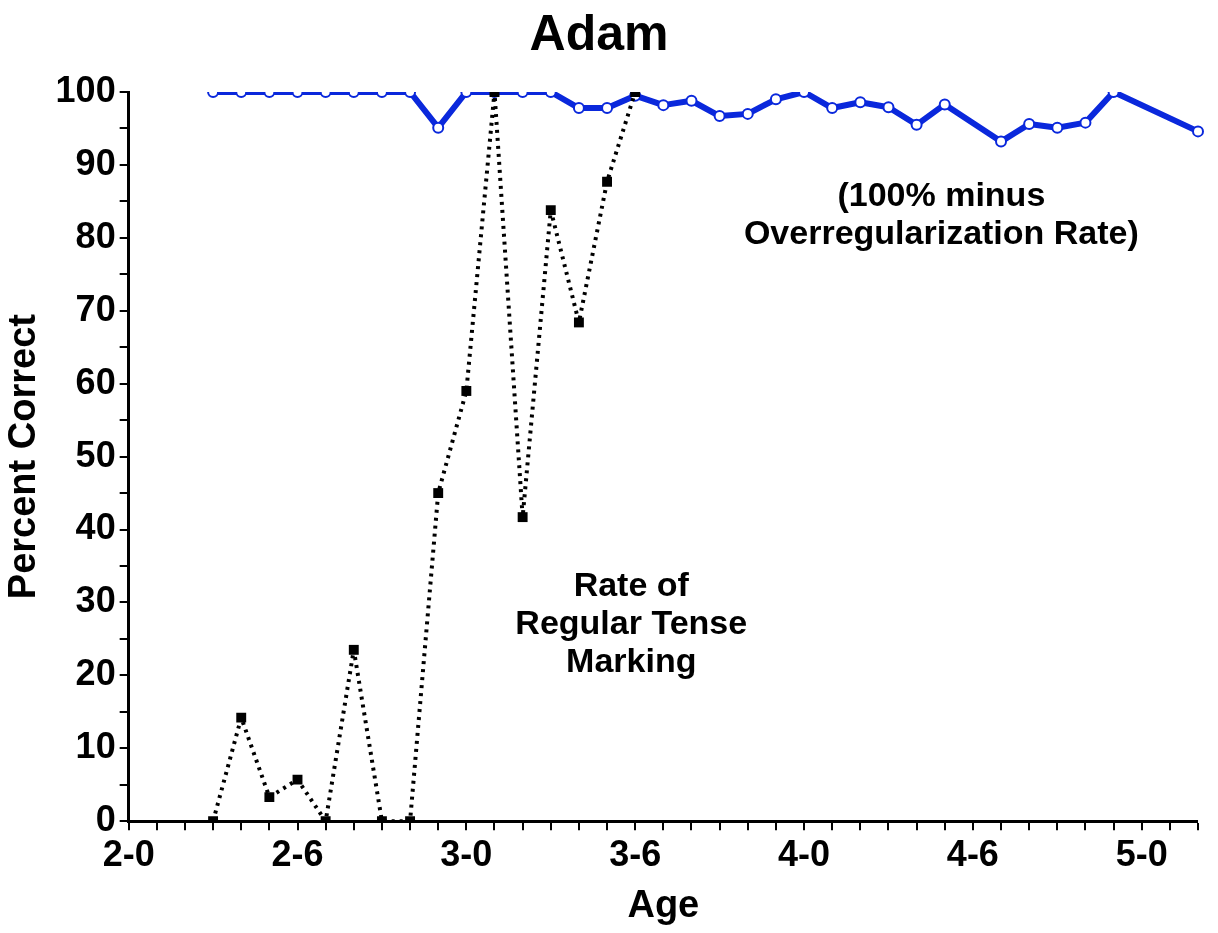 The image size is (1218, 933). I want to click on y-tick-label: 80, so click(95, 235).